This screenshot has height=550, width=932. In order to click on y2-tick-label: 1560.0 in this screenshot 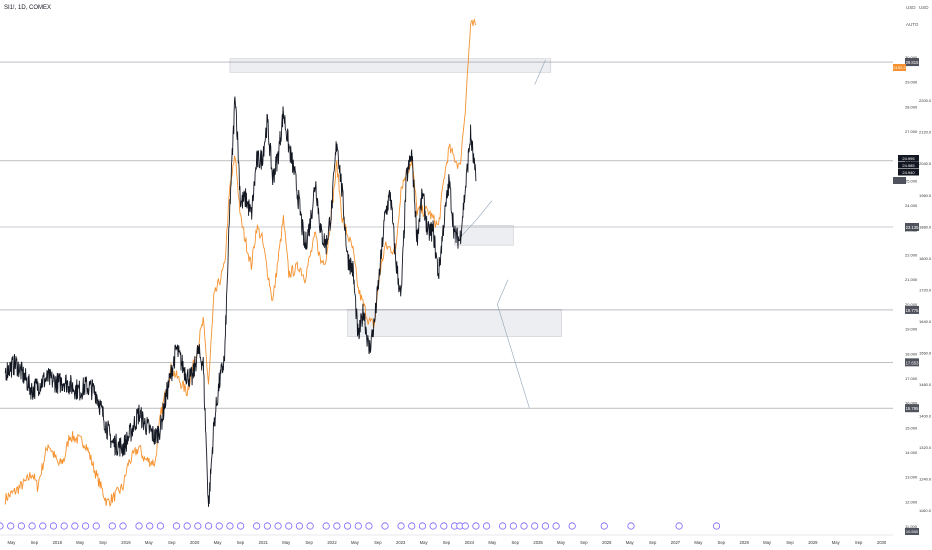, I will do `click(925, 352)`.